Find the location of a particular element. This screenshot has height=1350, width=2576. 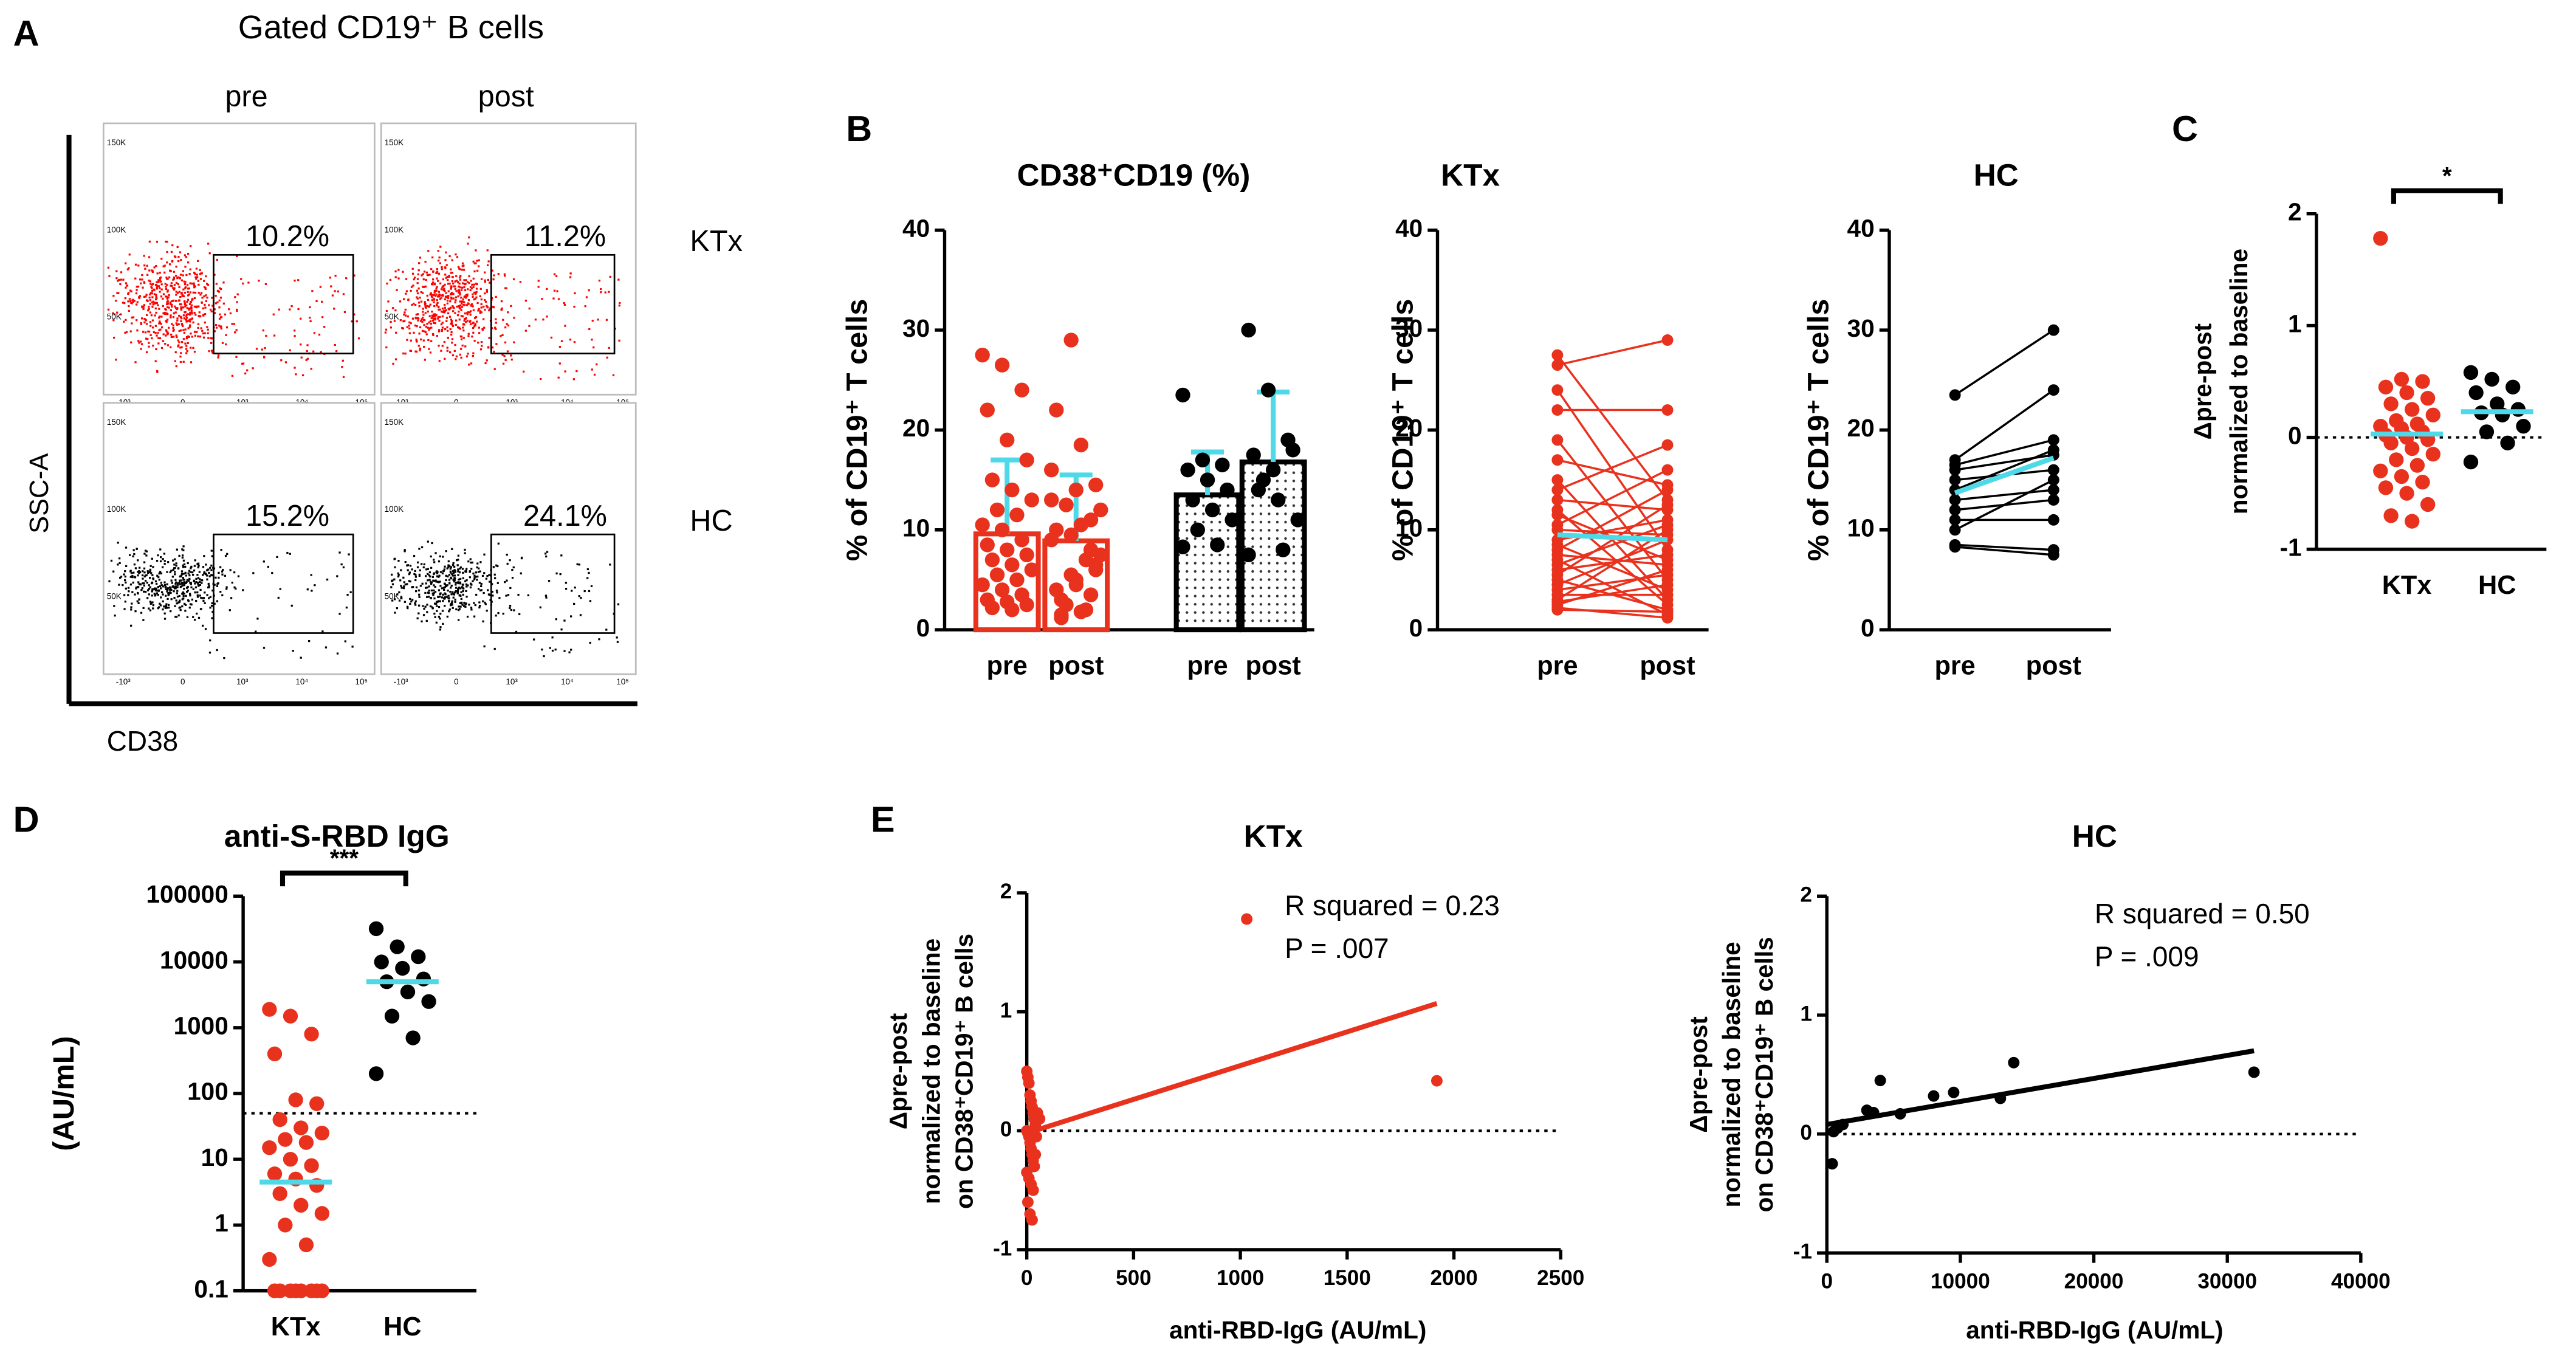

y-tick-label: 0 is located at coordinates (923, 628).